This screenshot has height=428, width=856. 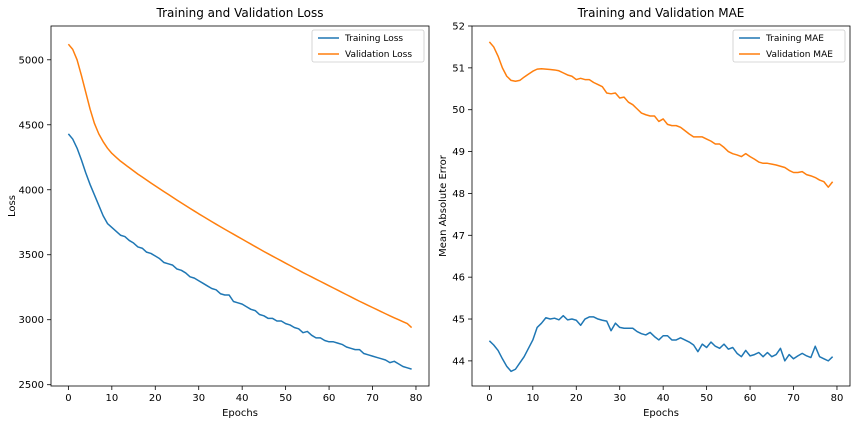 What do you see at coordinates (198, 398) in the screenshot?
I see `loss-x-tick-label: 30` at bounding box center [198, 398].